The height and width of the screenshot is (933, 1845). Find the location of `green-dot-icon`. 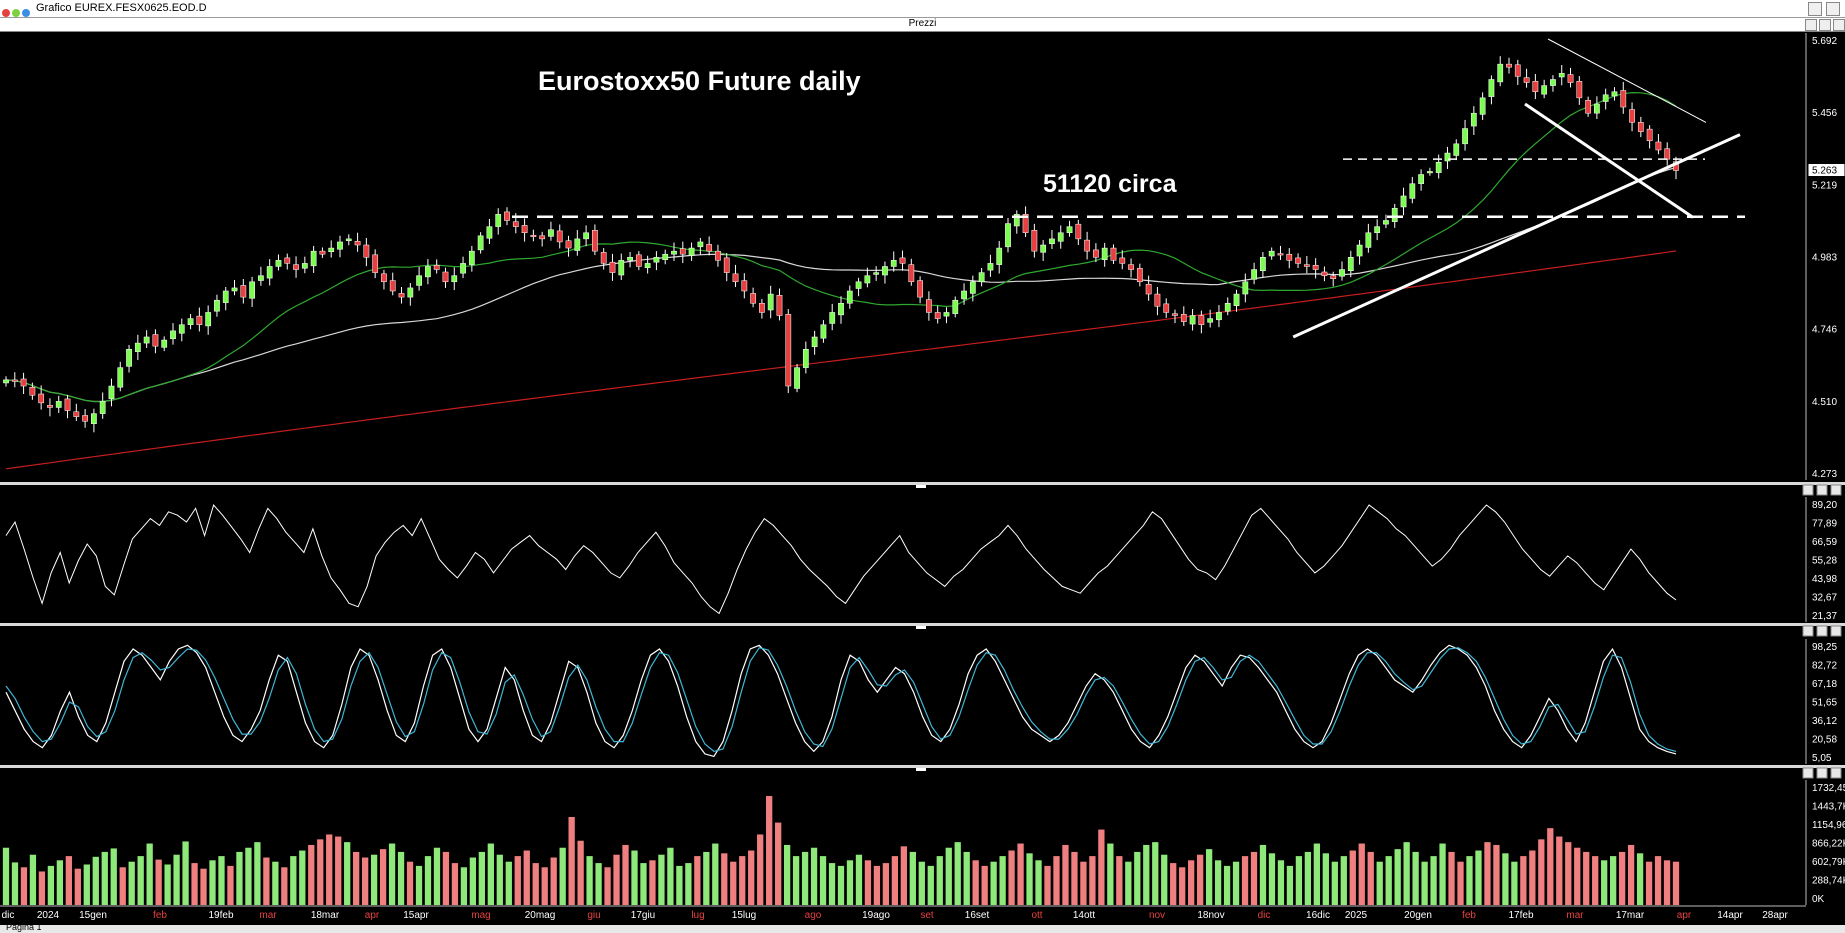

green-dot-icon is located at coordinates (16, 13).